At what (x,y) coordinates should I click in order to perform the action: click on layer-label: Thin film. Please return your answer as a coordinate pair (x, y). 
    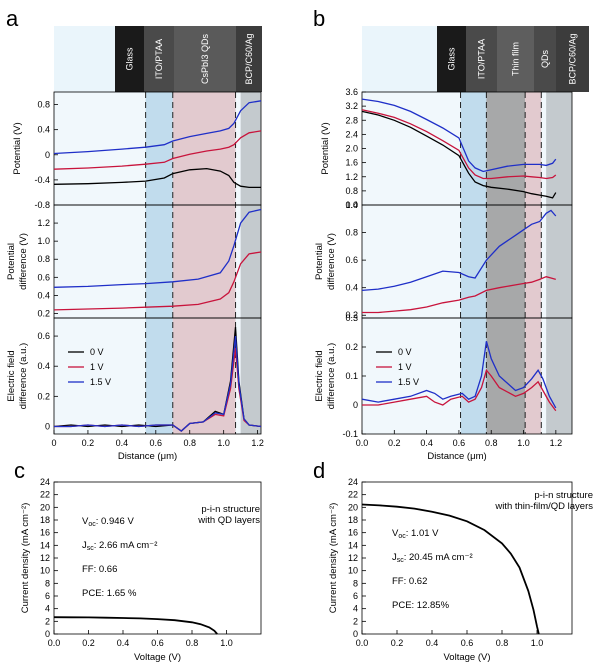
    Looking at the image, I should click on (516, 59).